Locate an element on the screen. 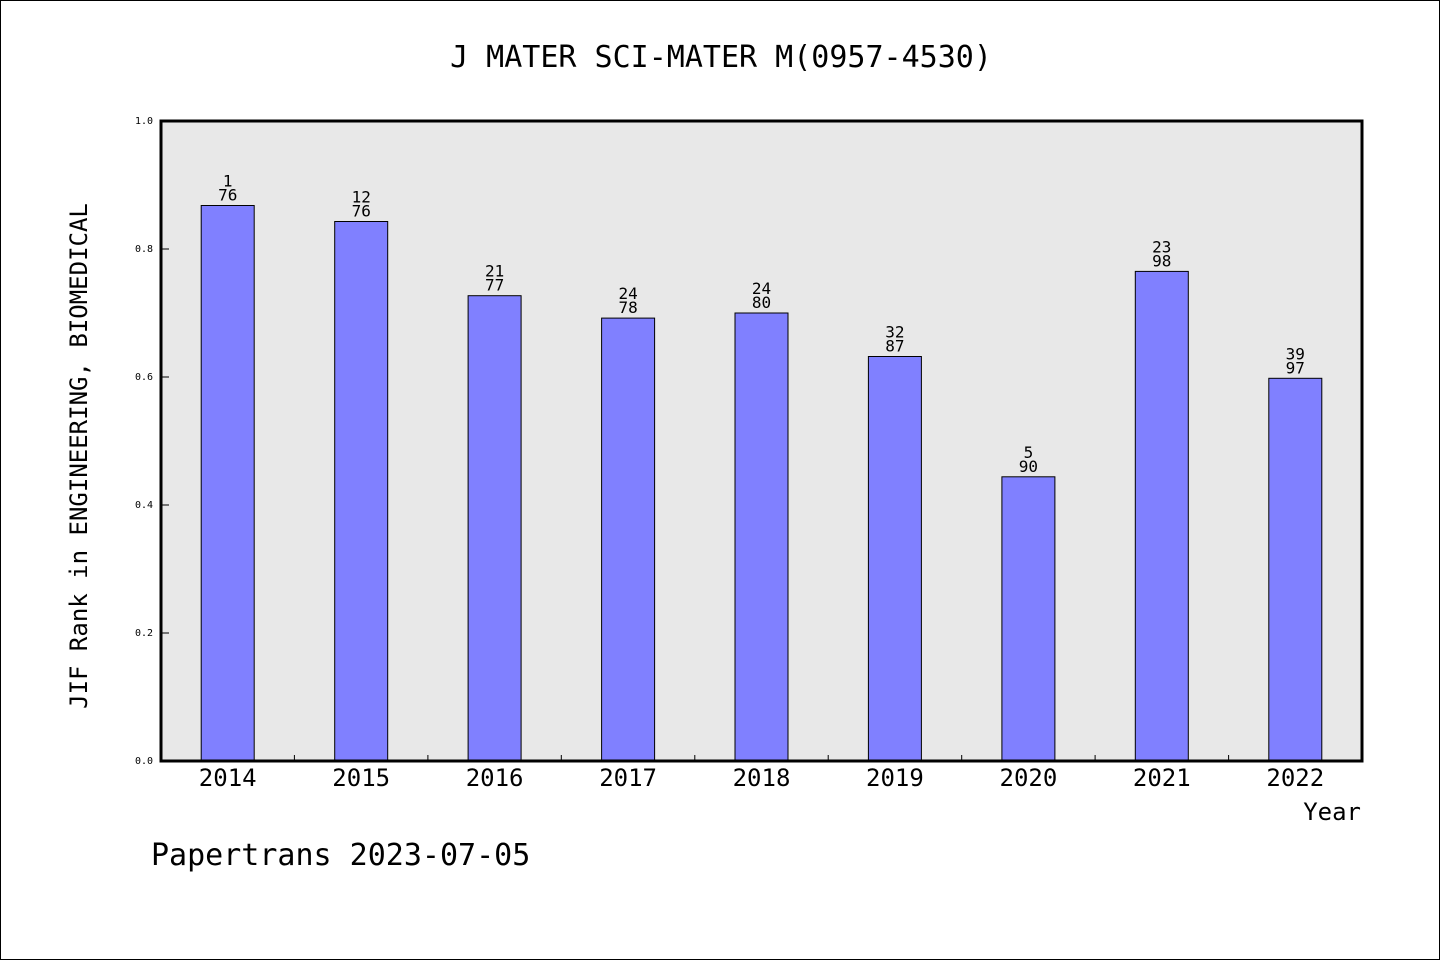 Image resolution: width=1440 pixels, height=961 pixels. x-tick-label-2022: 2022 is located at coordinates (1295, 778).